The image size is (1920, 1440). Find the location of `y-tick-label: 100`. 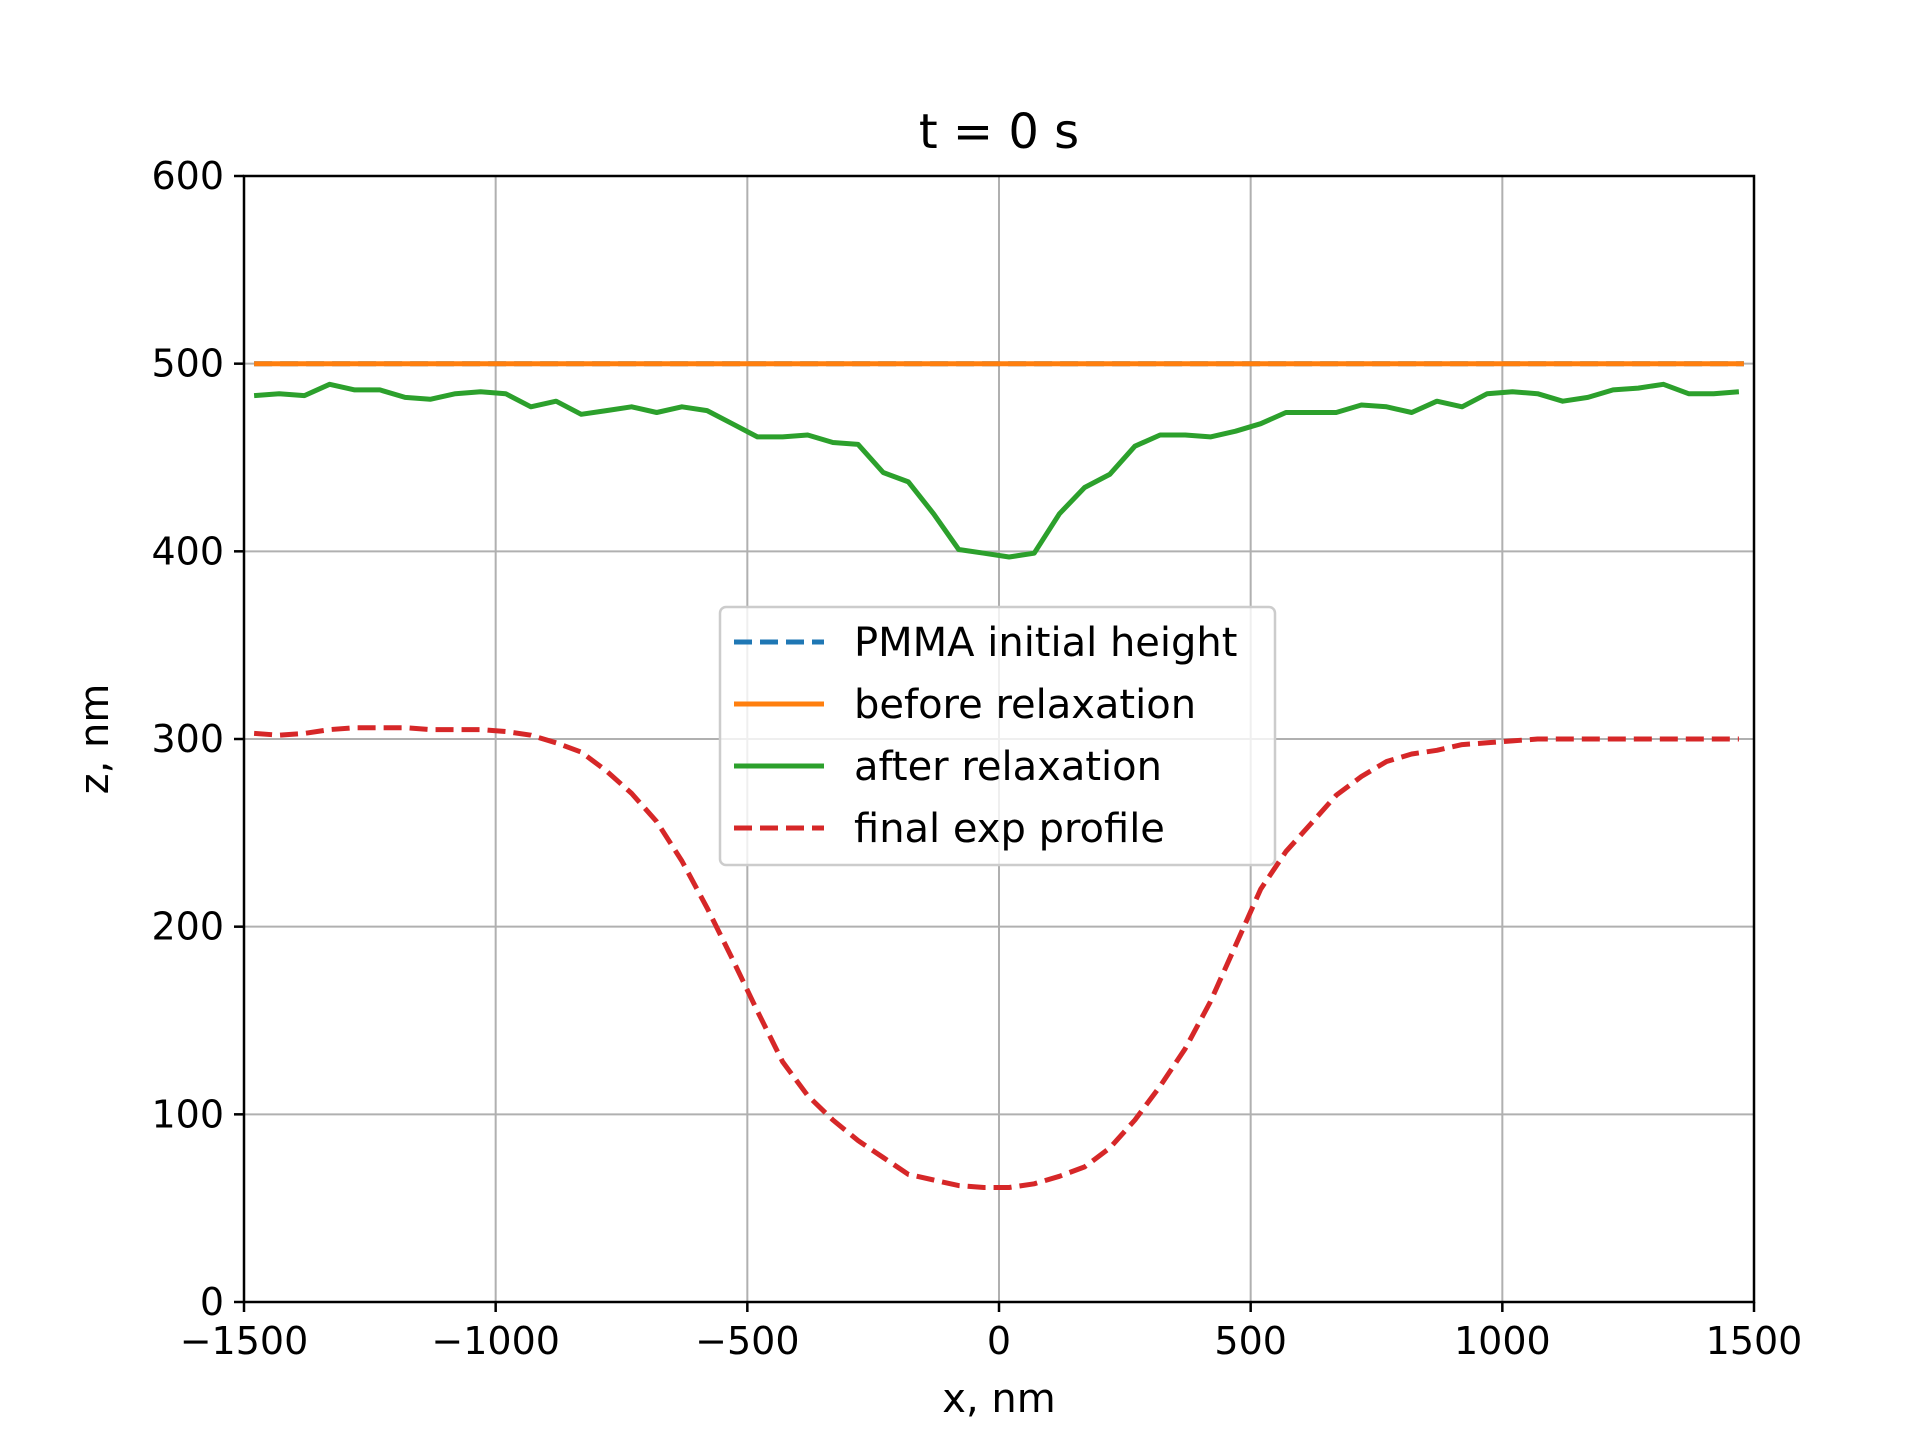

y-tick-label: 100 is located at coordinates (187, 1114).